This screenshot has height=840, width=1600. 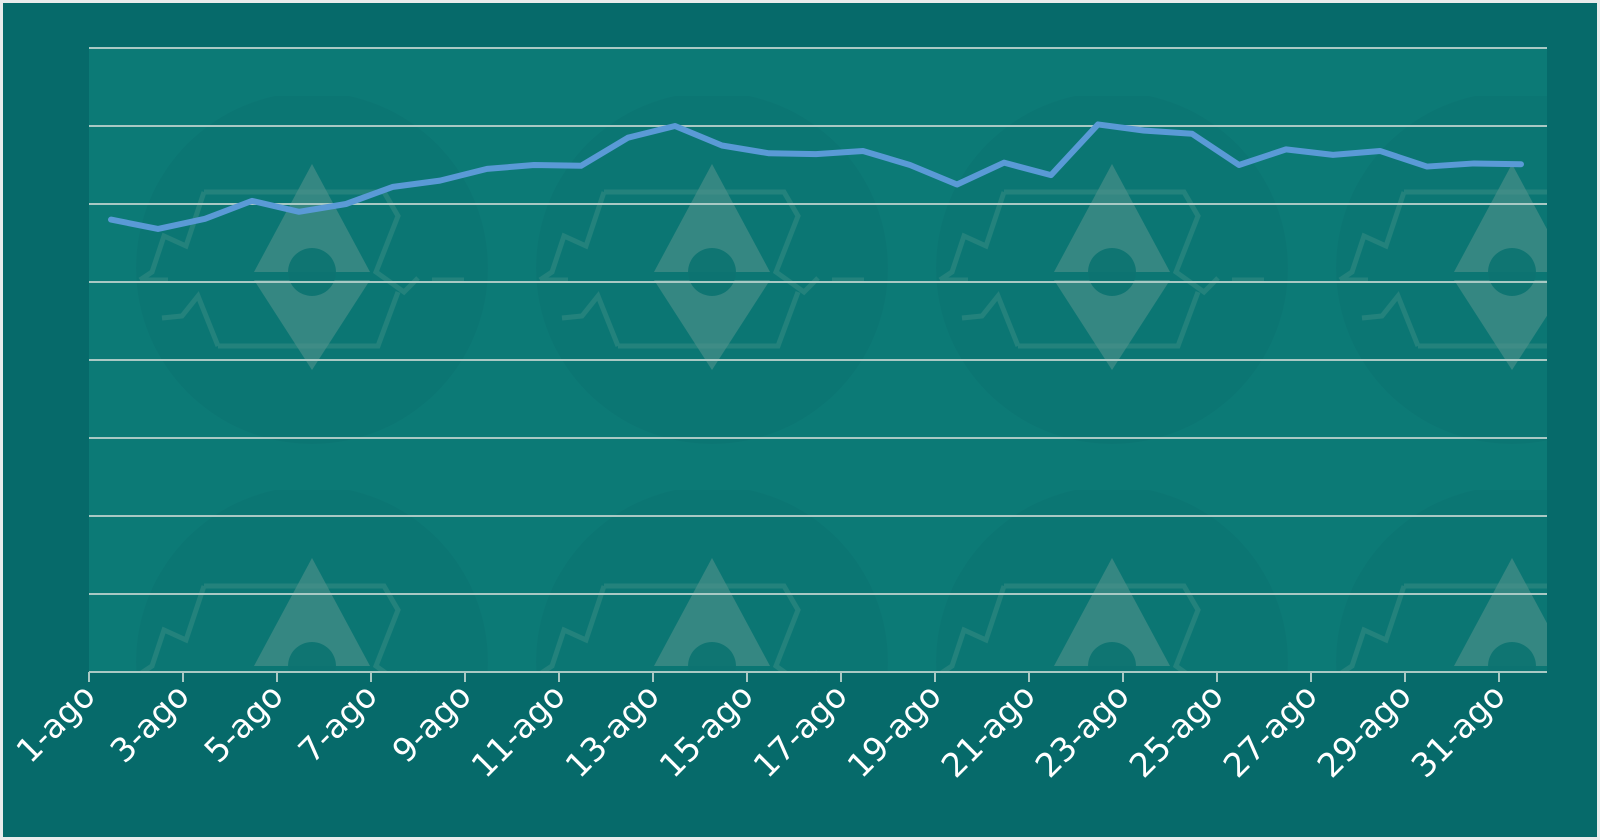 What do you see at coordinates (518, 730) in the screenshot?
I see `x-tick-label: 11-ago` at bounding box center [518, 730].